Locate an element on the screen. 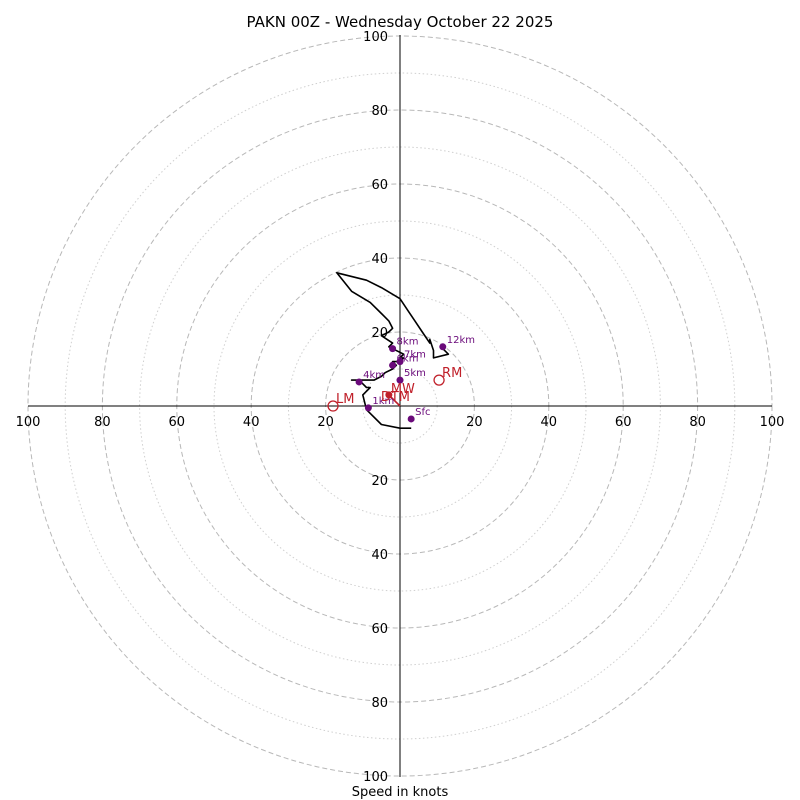 The image size is (800, 800). height-marker-7km is located at coordinates (400, 362).